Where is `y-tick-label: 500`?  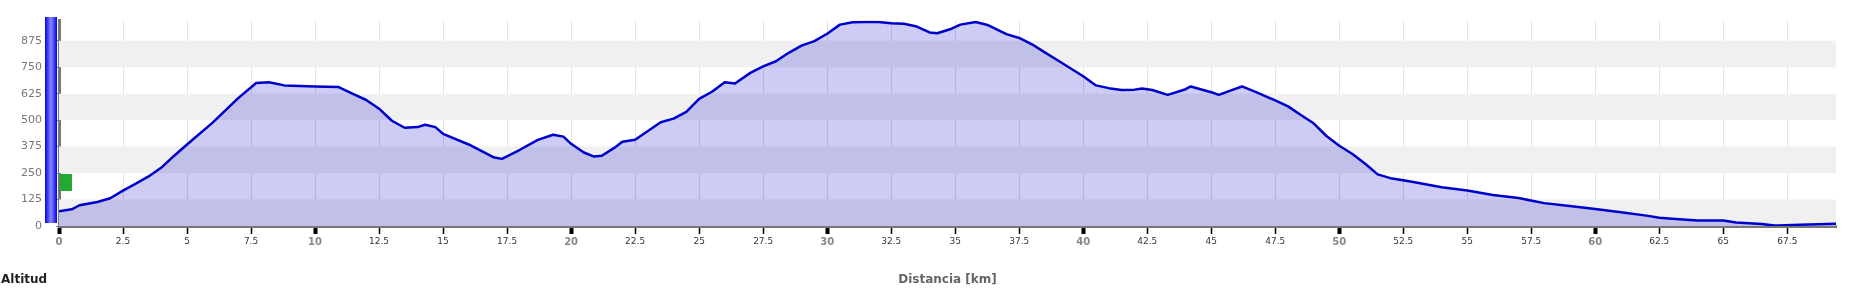
y-tick-label: 500 is located at coordinates (31, 119).